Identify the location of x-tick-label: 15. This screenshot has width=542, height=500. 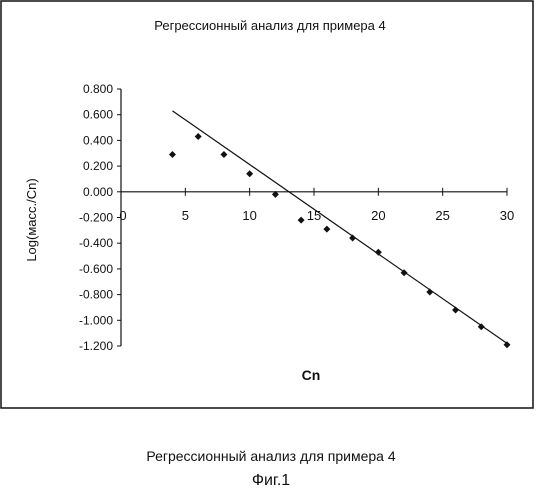
(314, 215).